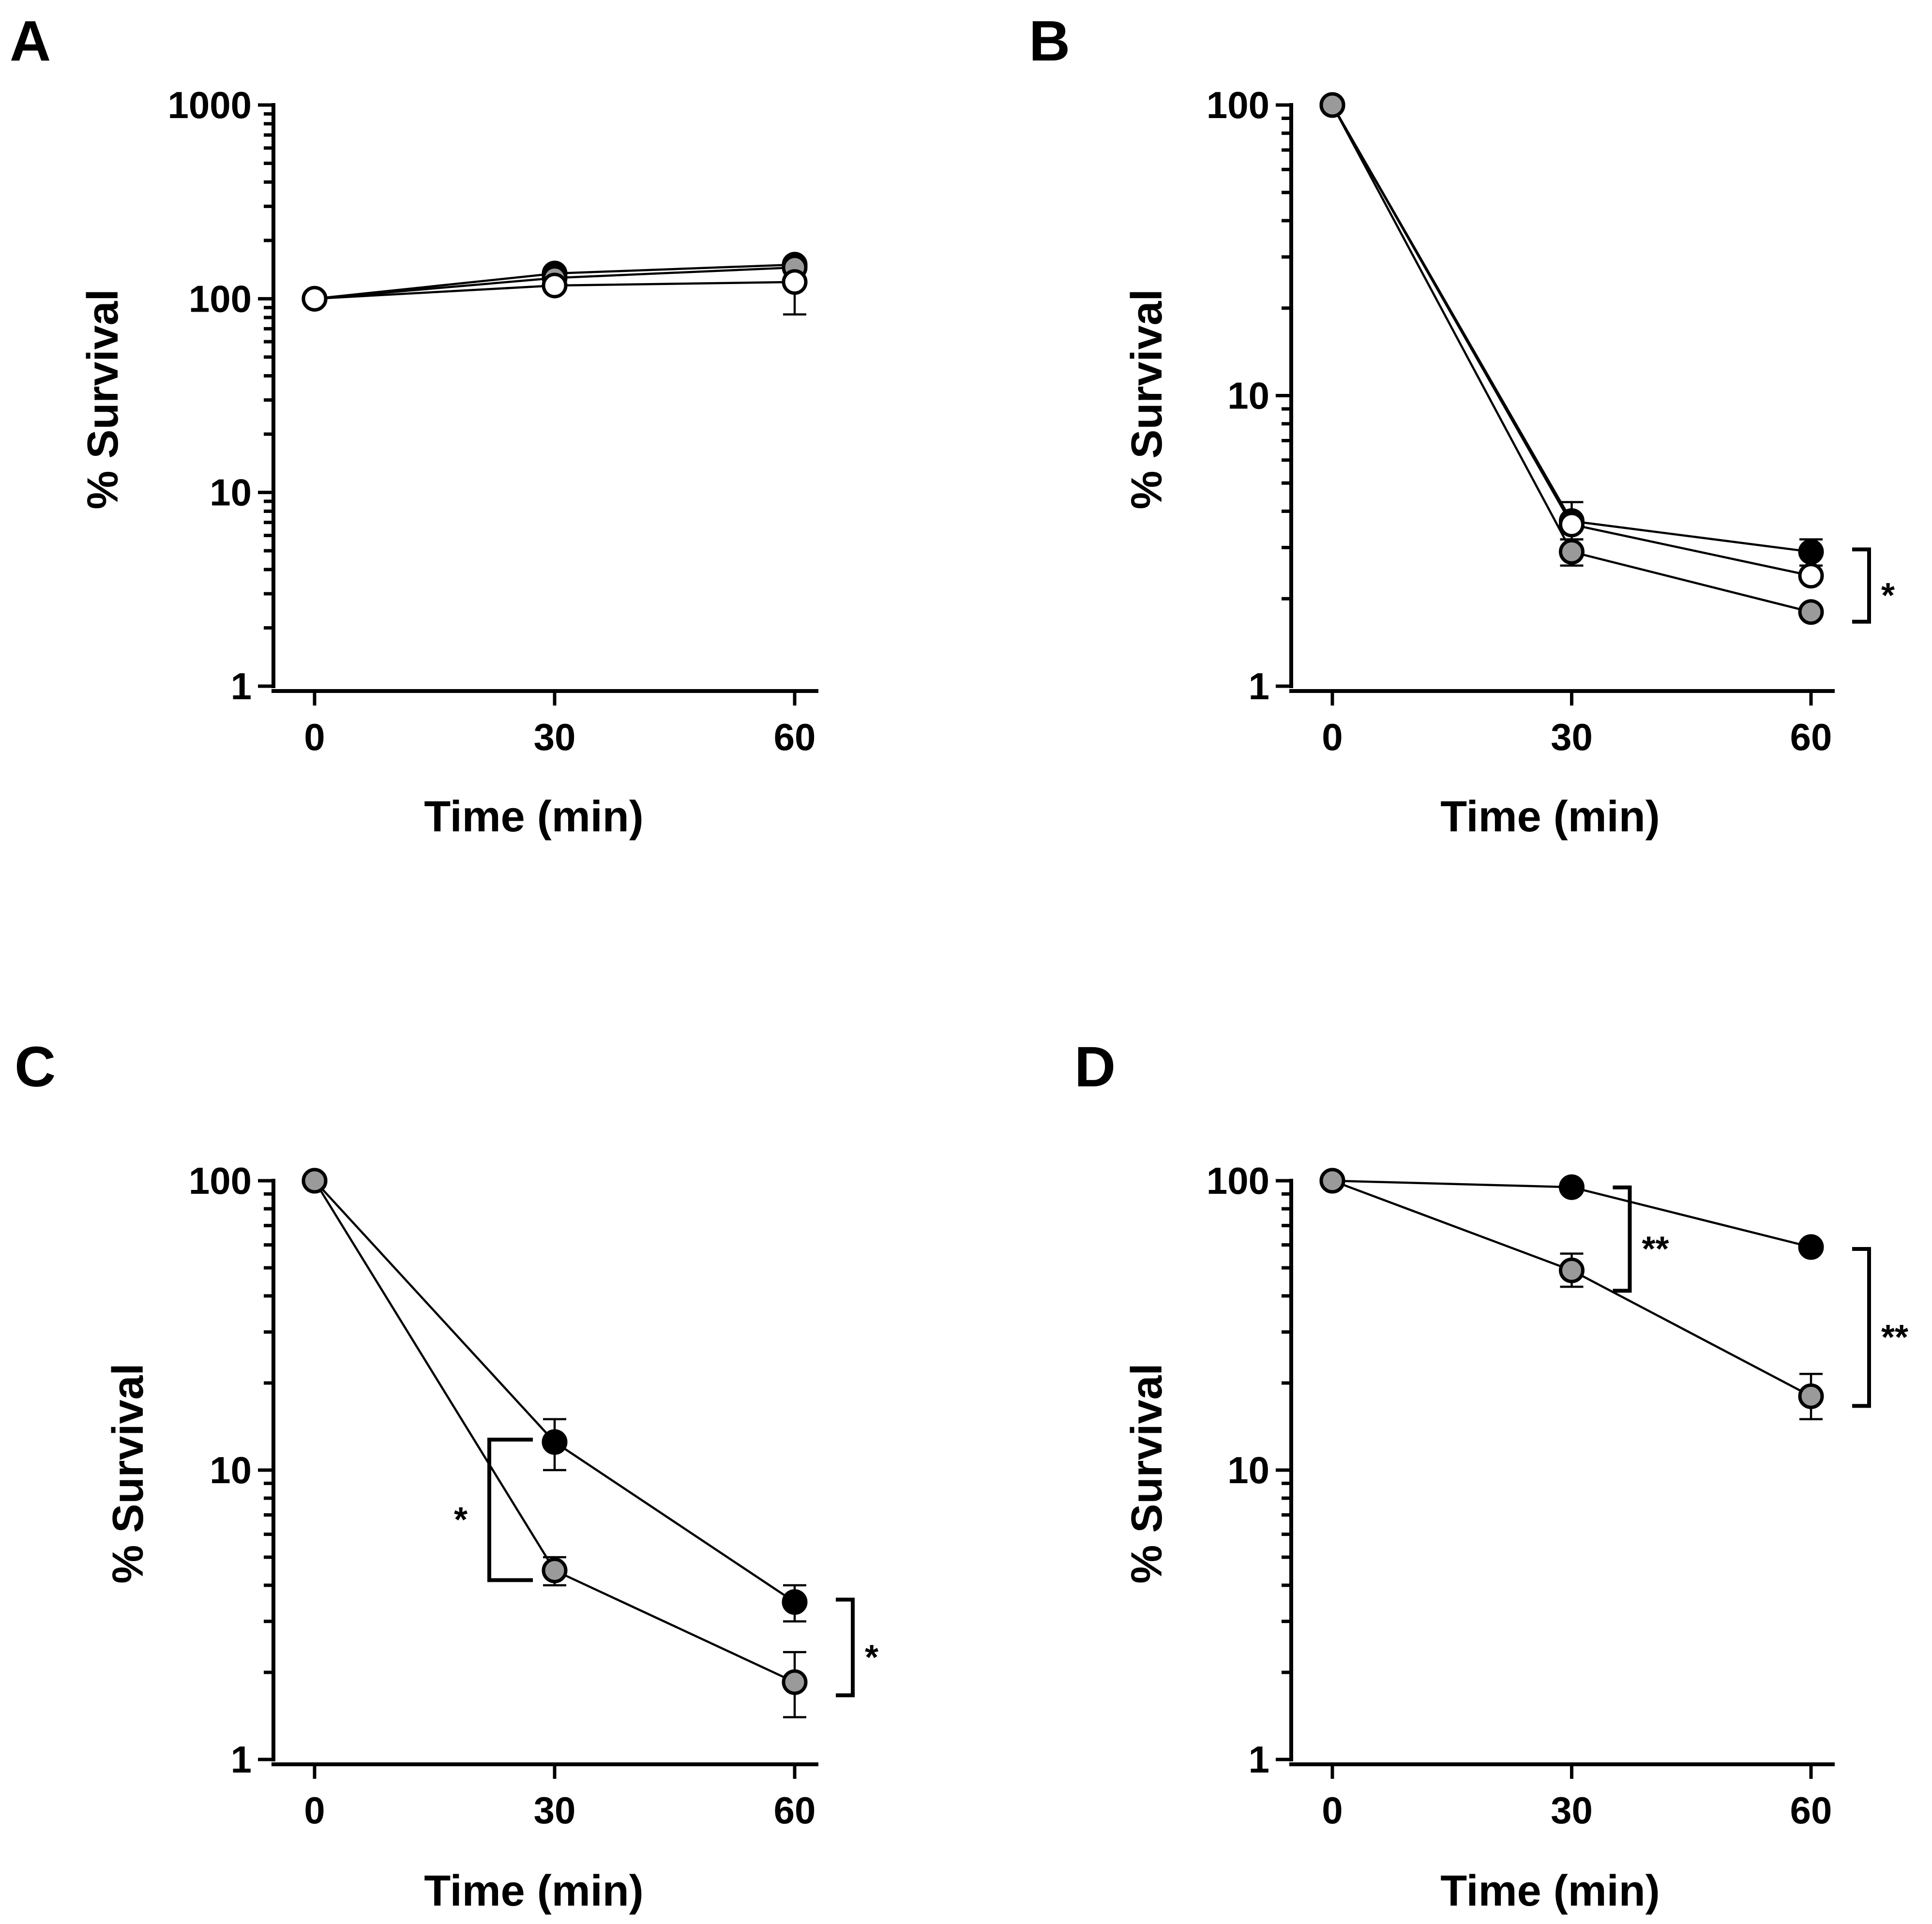 The height and width of the screenshot is (1924, 1932). What do you see at coordinates (1572, 1288) in the screenshot?
I see `series-line-d-grey` at bounding box center [1572, 1288].